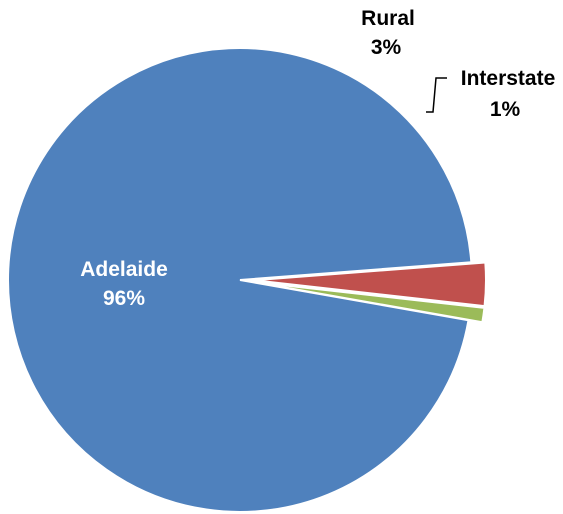  I want to click on value-label-rural: 3%, so click(386, 47).